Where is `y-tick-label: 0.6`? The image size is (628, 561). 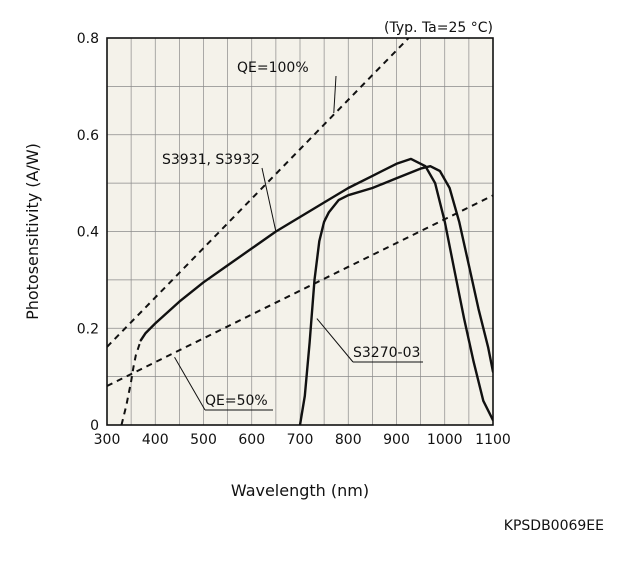
y-tick-label: 0.6 is located at coordinates (88, 136).